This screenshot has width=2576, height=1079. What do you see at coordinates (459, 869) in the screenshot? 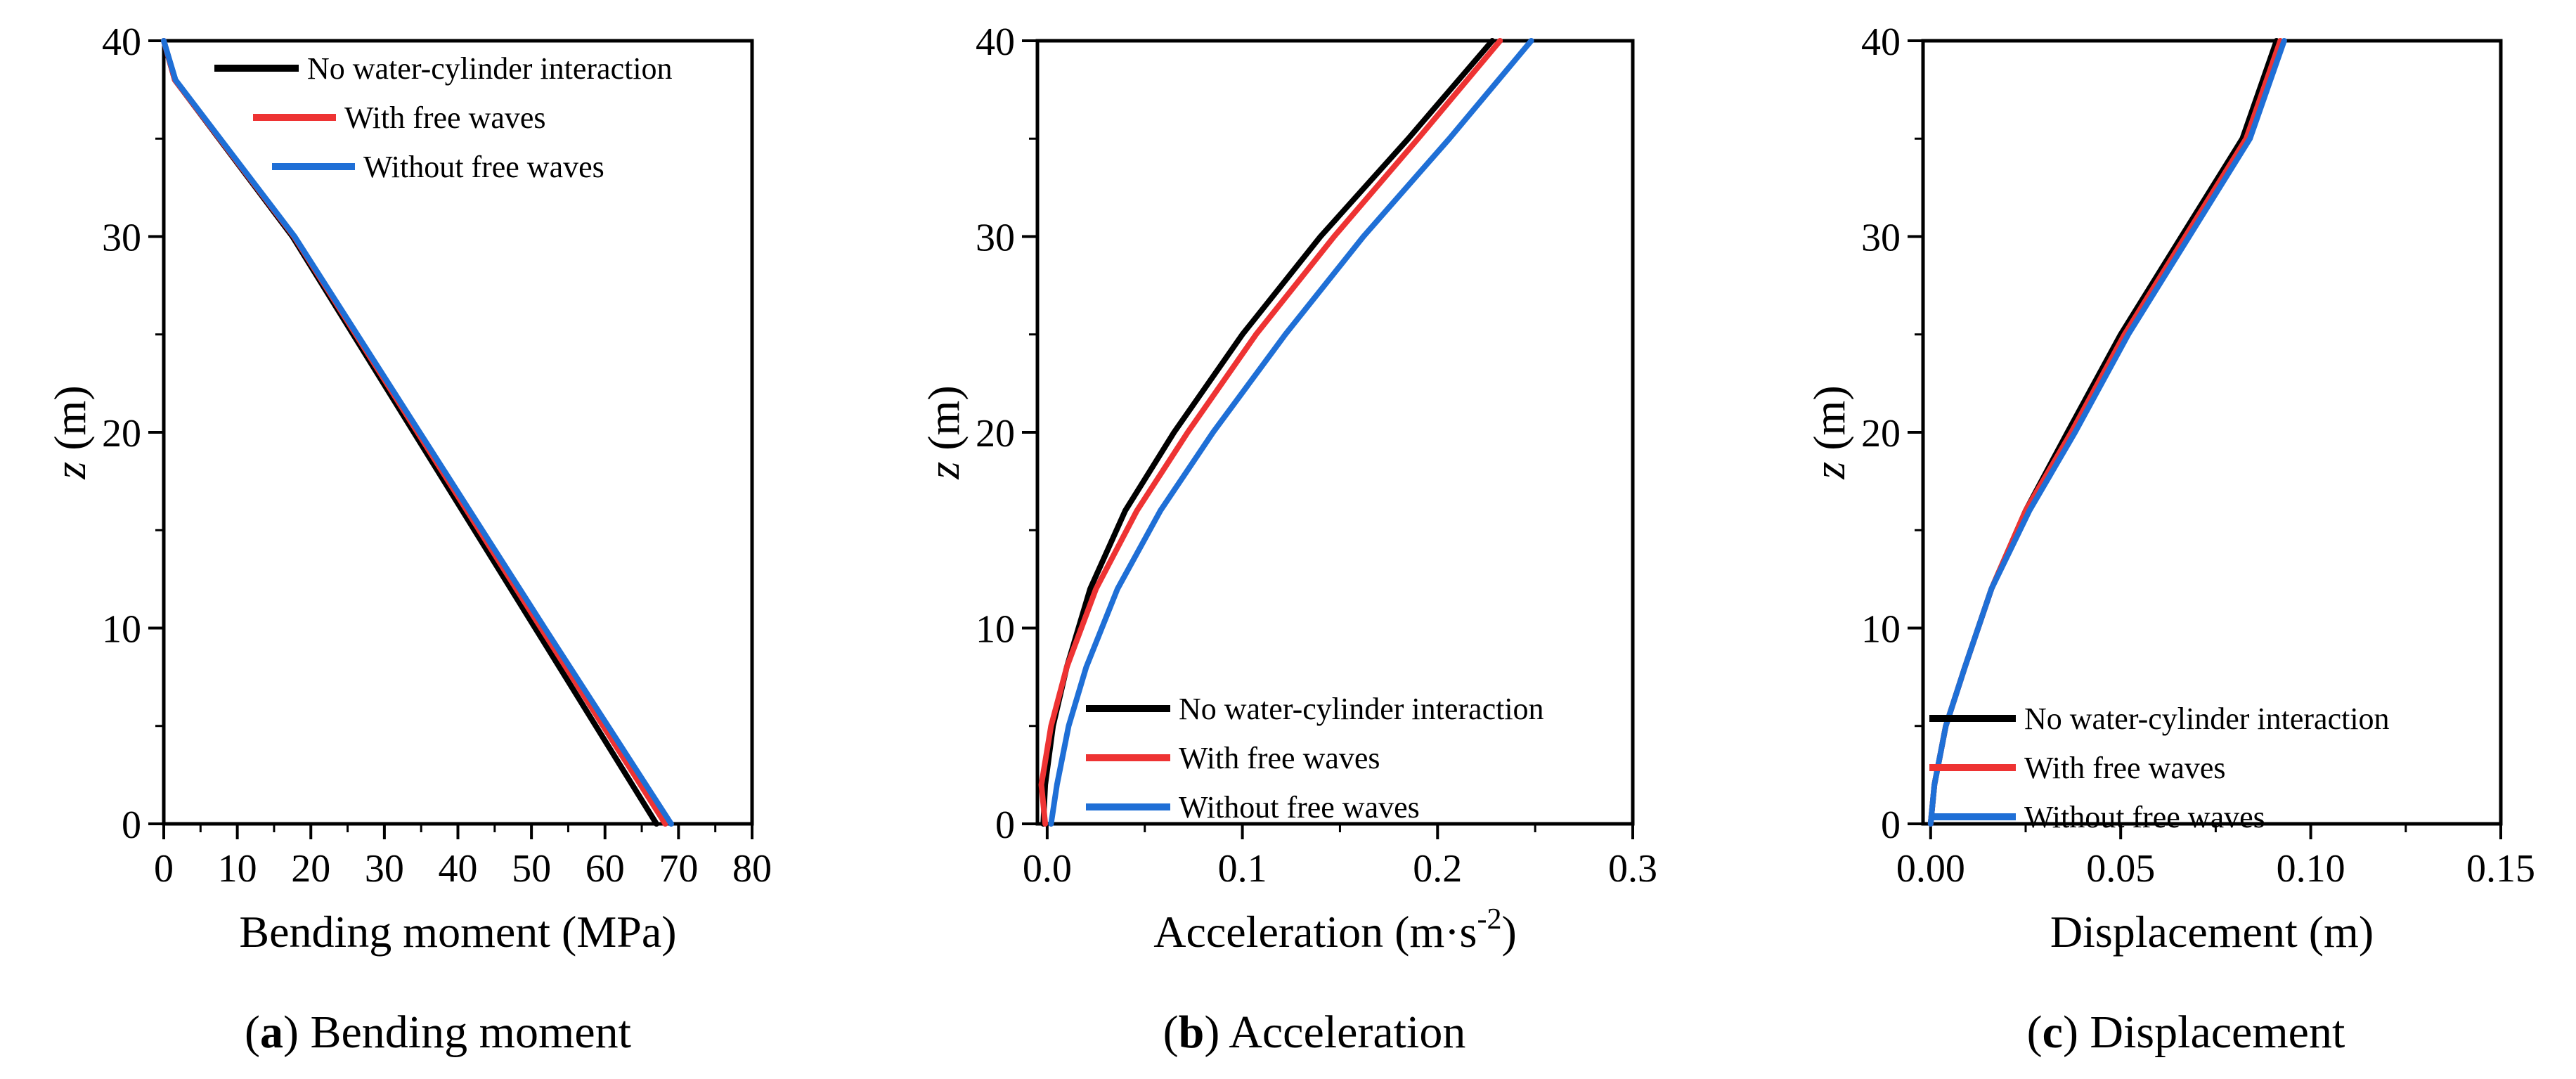
I see `x-tick-label: 40` at bounding box center [459, 869].